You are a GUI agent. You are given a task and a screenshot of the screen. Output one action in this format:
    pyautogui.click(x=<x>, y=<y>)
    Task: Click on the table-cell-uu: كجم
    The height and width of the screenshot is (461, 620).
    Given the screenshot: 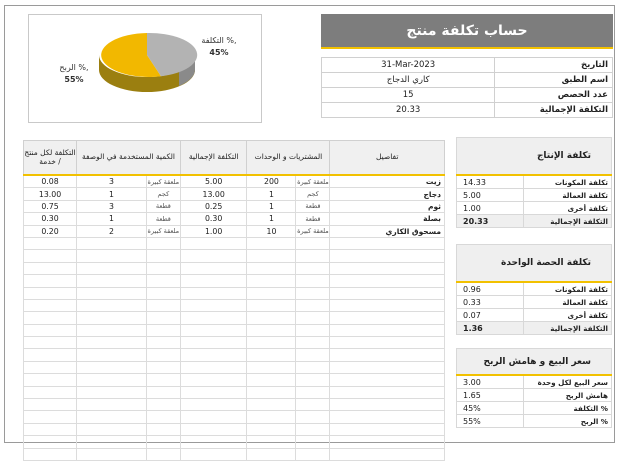 What is the action you would take?
    pyautogui.click(x=163, y=194)
    